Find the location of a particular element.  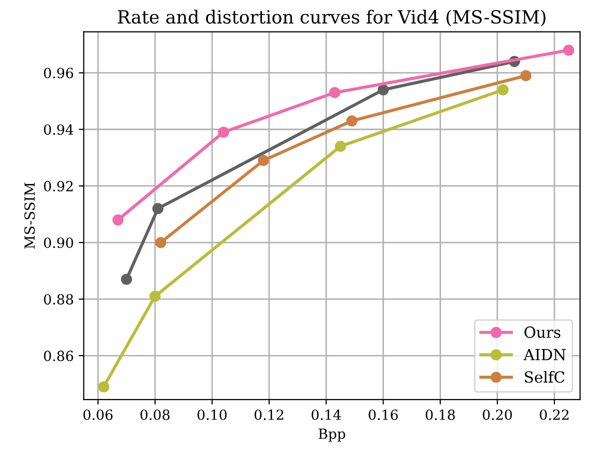

y-axis-title: MS-SSIM is located at coordinates (29, 215).